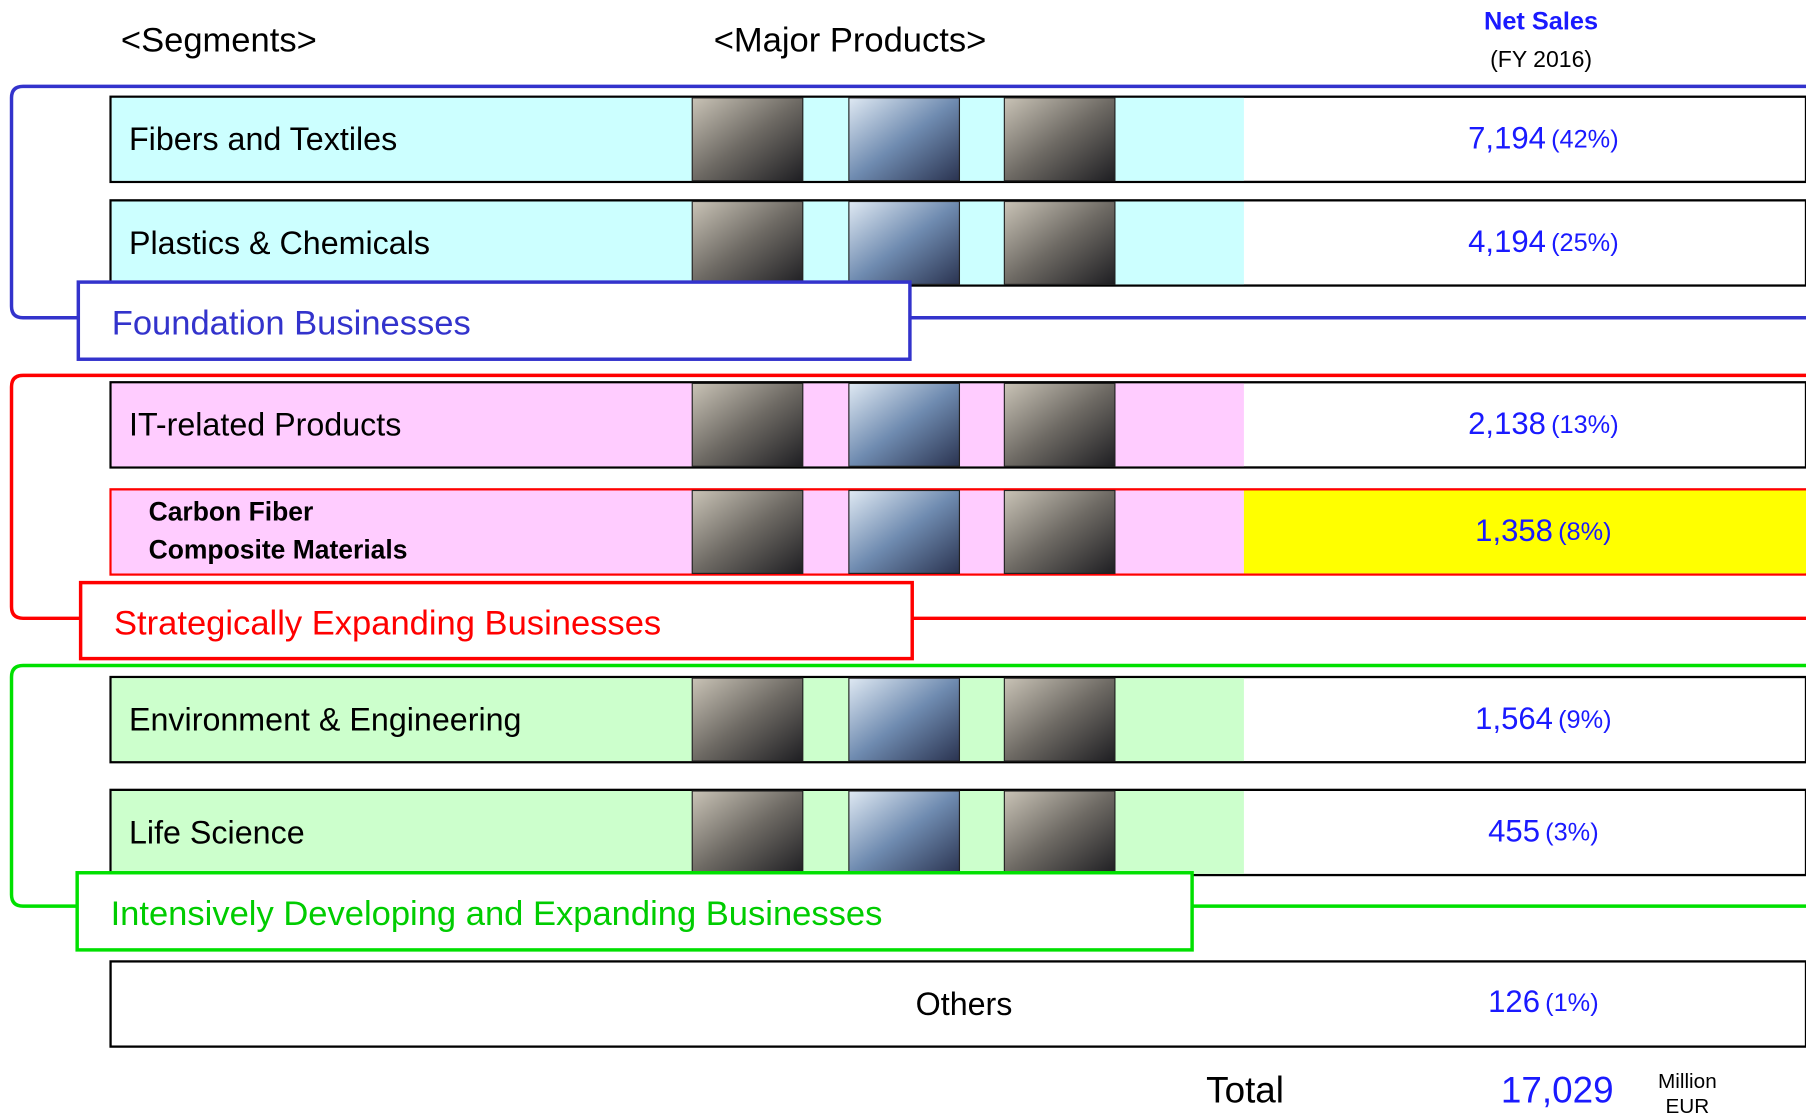  I want to click on total-value: 17,029, so click(1557, 1089).